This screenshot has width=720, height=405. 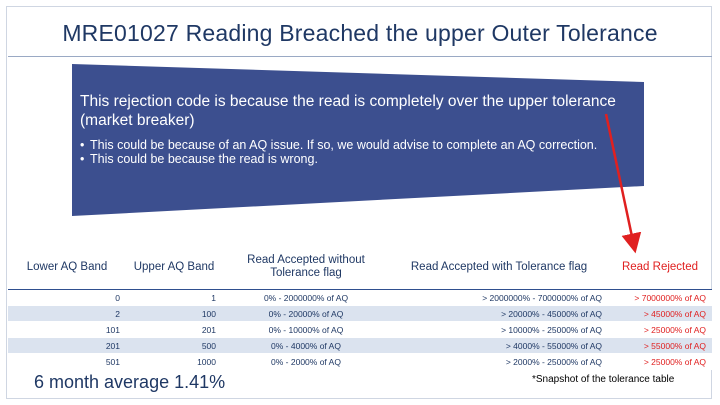 What do you see at coordinates (174, 329) in the screenshot?
I see `cell-upper-aq: 201` at bounding box center [174, 329].